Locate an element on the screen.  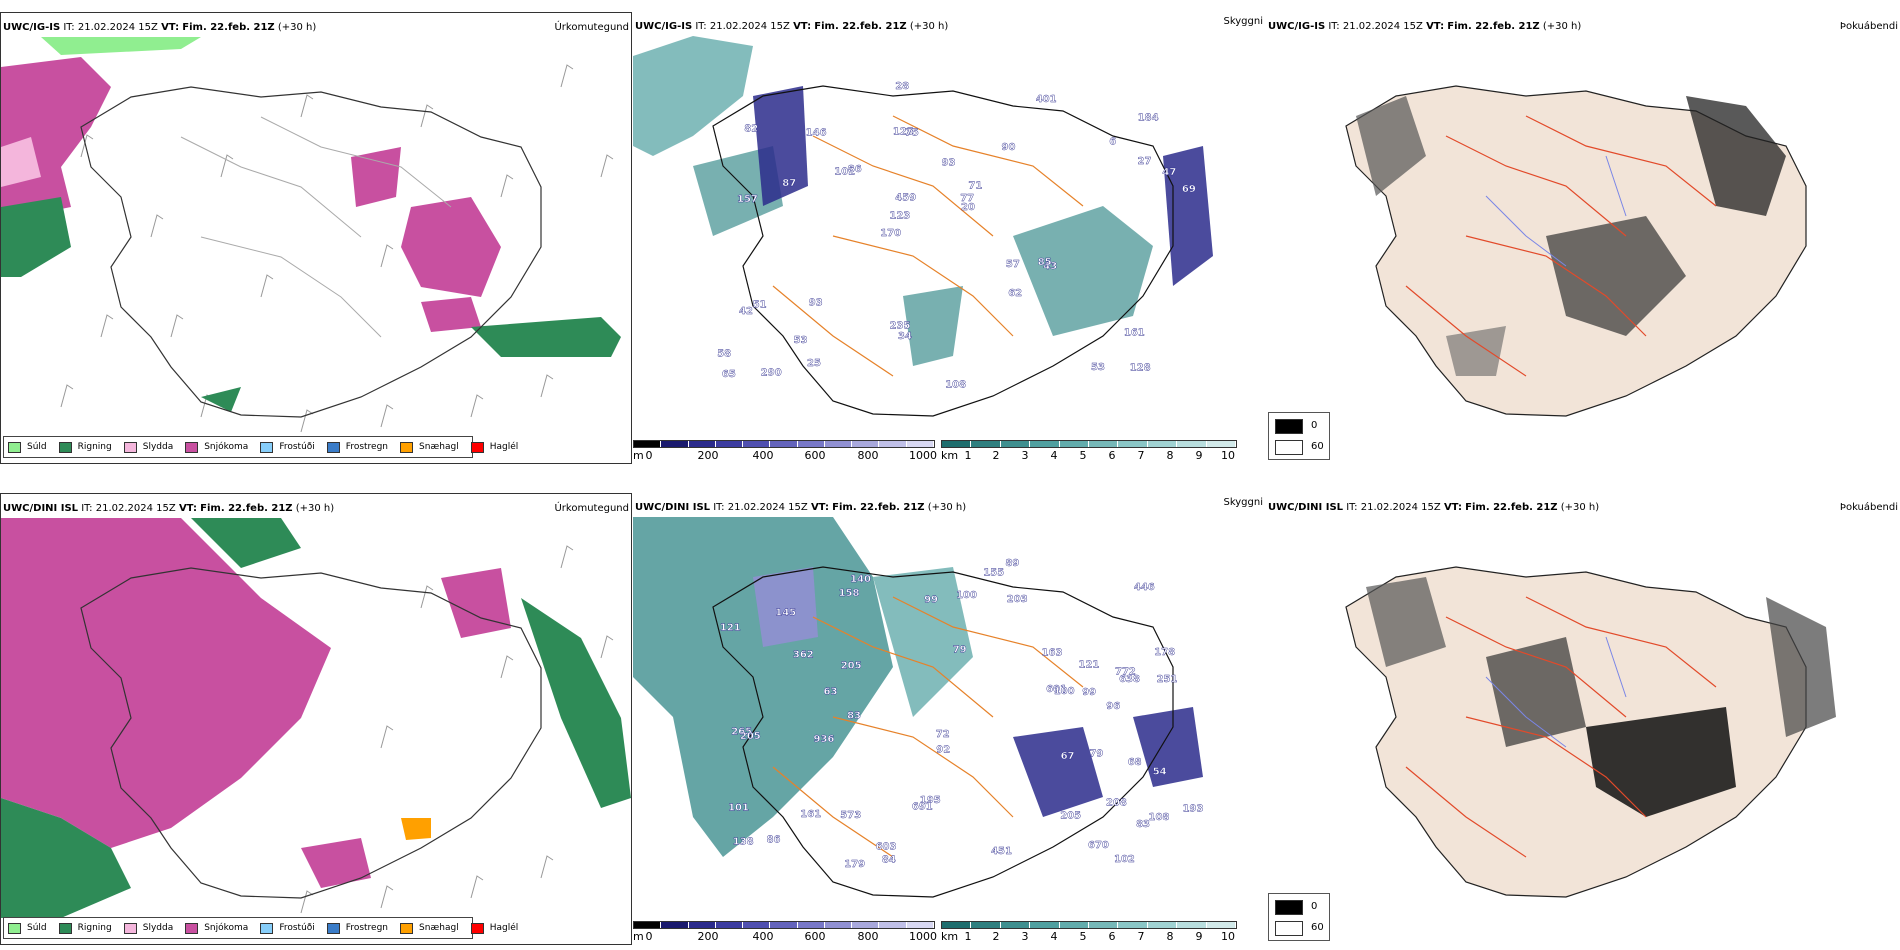
visibility-value-label: 100 is located at coordinates (1064, 691).